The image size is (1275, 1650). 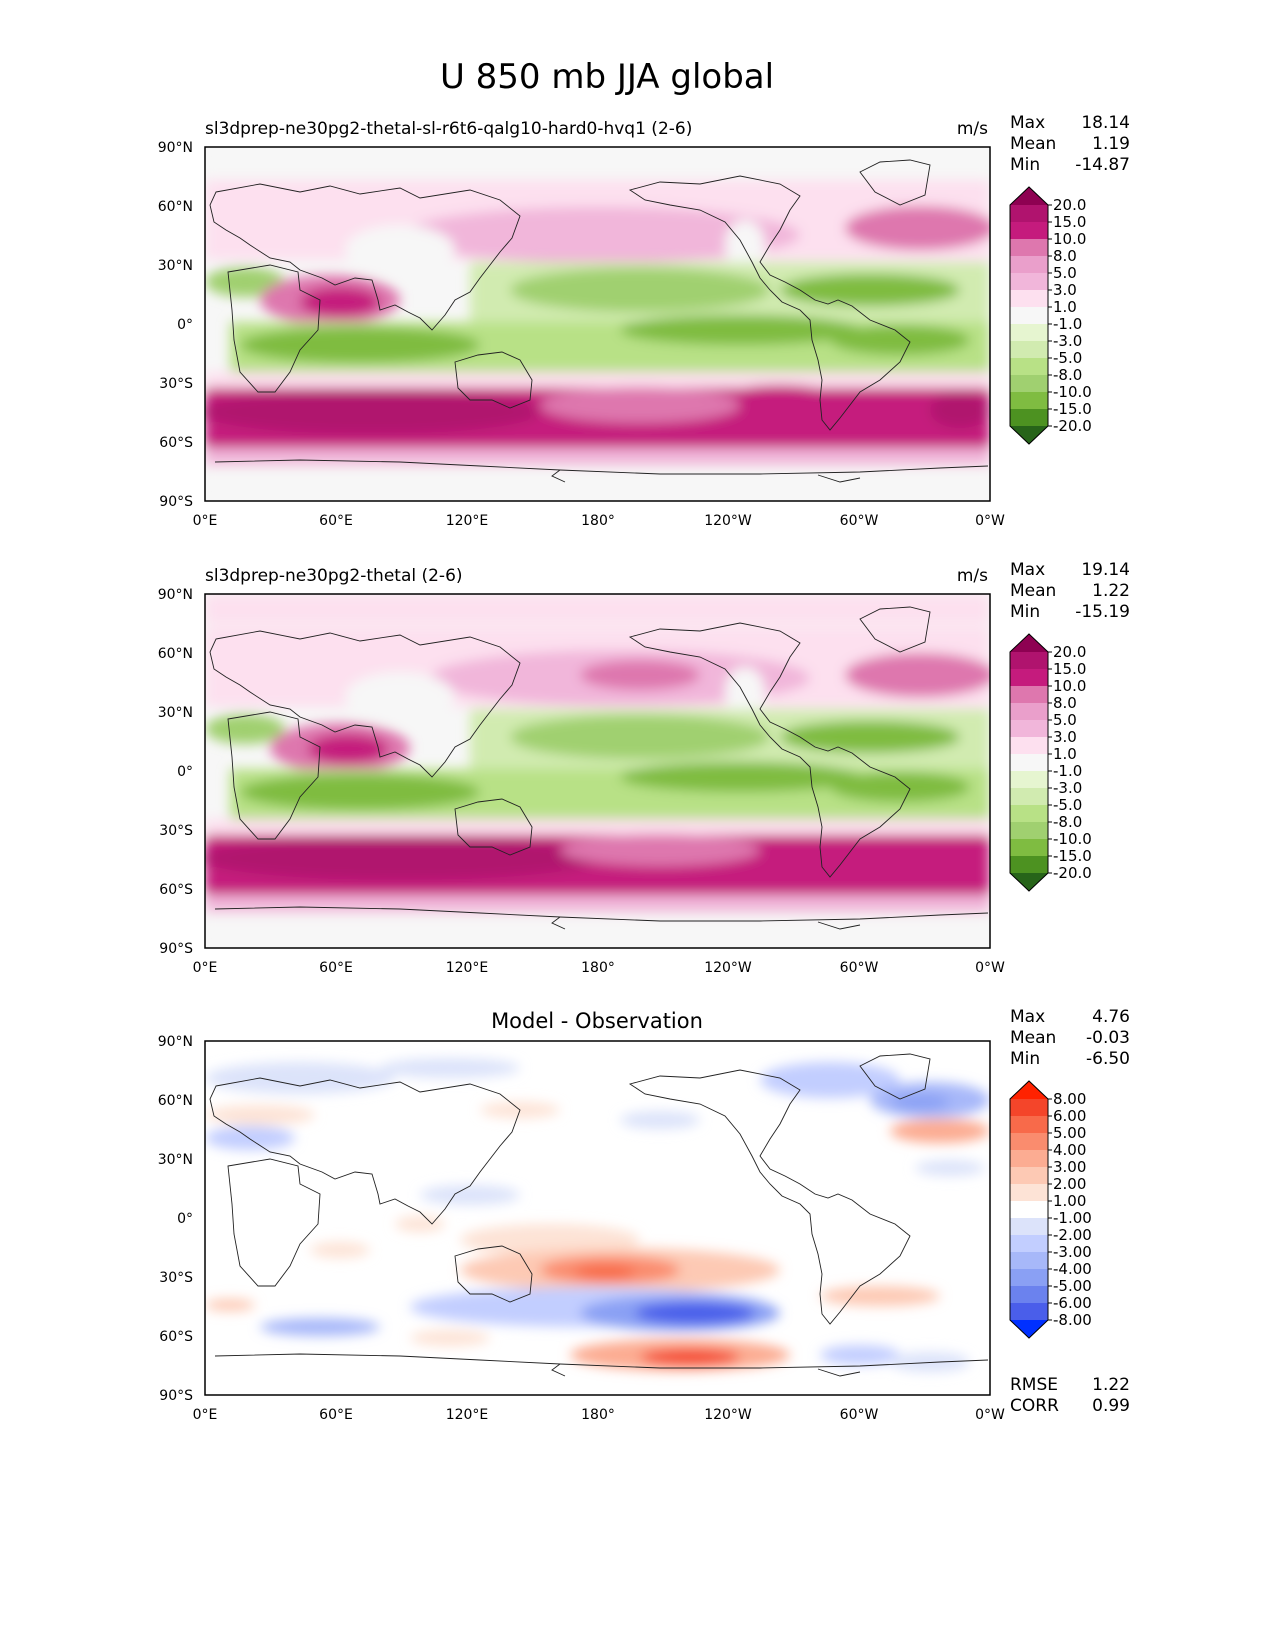 I want to click on panel-2-x-tick: 0°E, so click(x=205, y=968).